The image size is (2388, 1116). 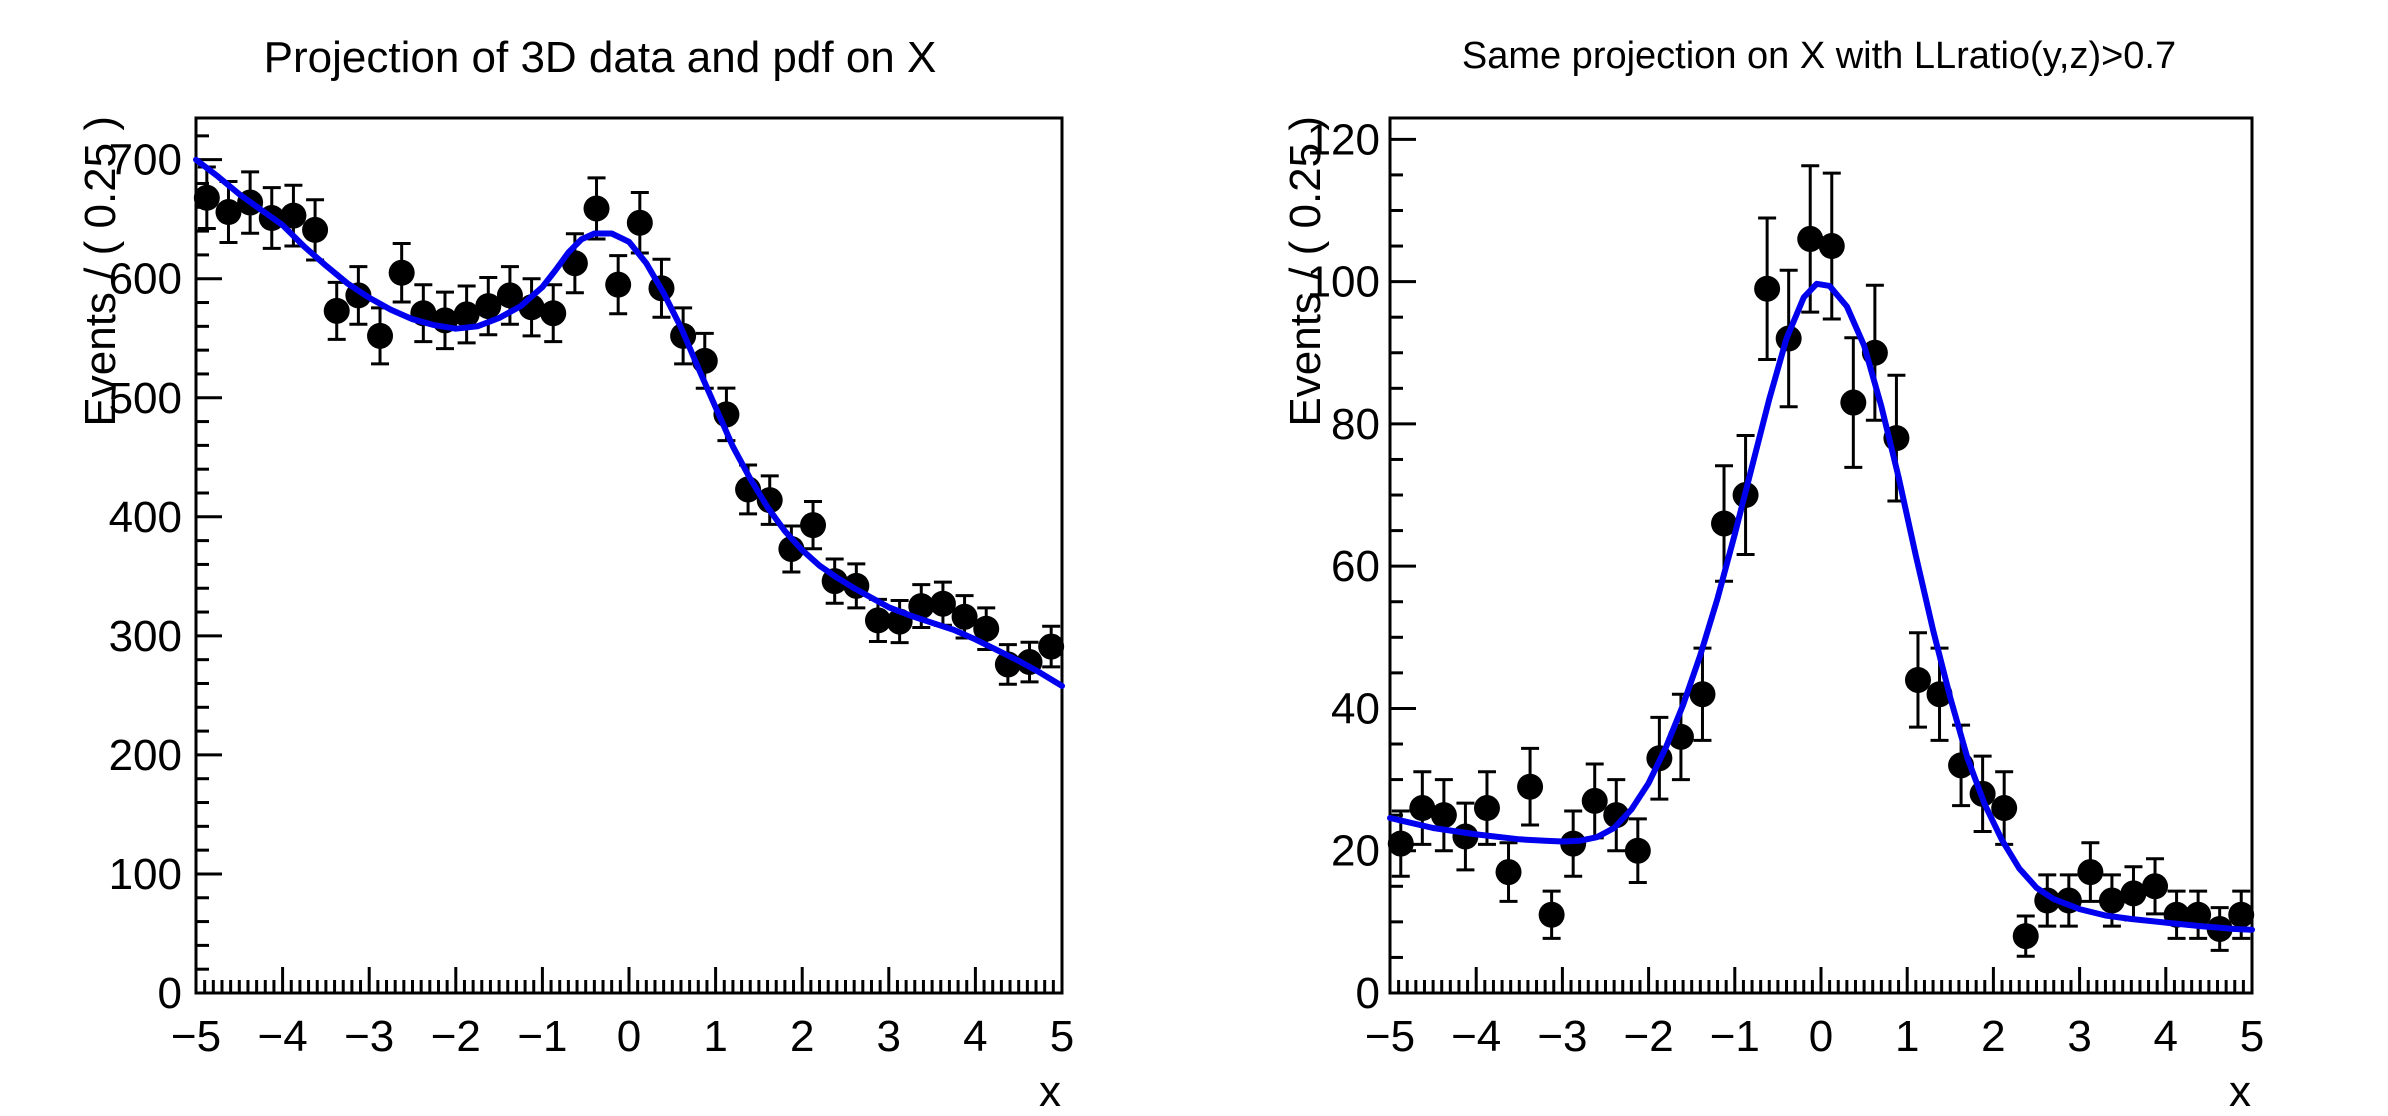 What do you see at coordinates (145, 160) in the screenshot?
I see `y-tick-label: 700` at bounding box center [145, 160].